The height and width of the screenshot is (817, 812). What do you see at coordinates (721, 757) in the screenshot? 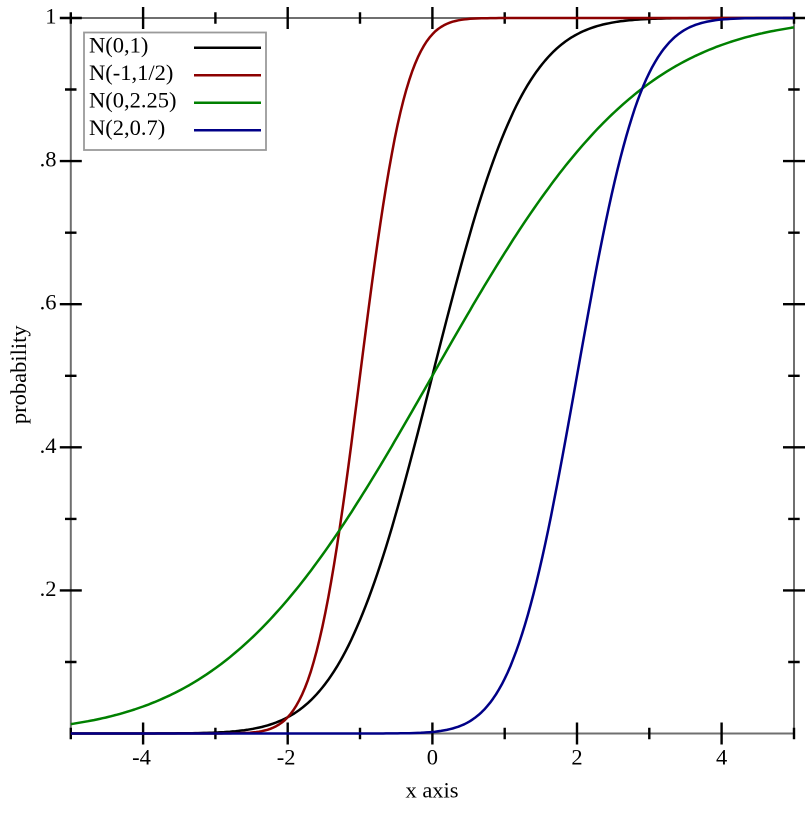
I see `svg-text: 4` at bounding box center [721, 757].